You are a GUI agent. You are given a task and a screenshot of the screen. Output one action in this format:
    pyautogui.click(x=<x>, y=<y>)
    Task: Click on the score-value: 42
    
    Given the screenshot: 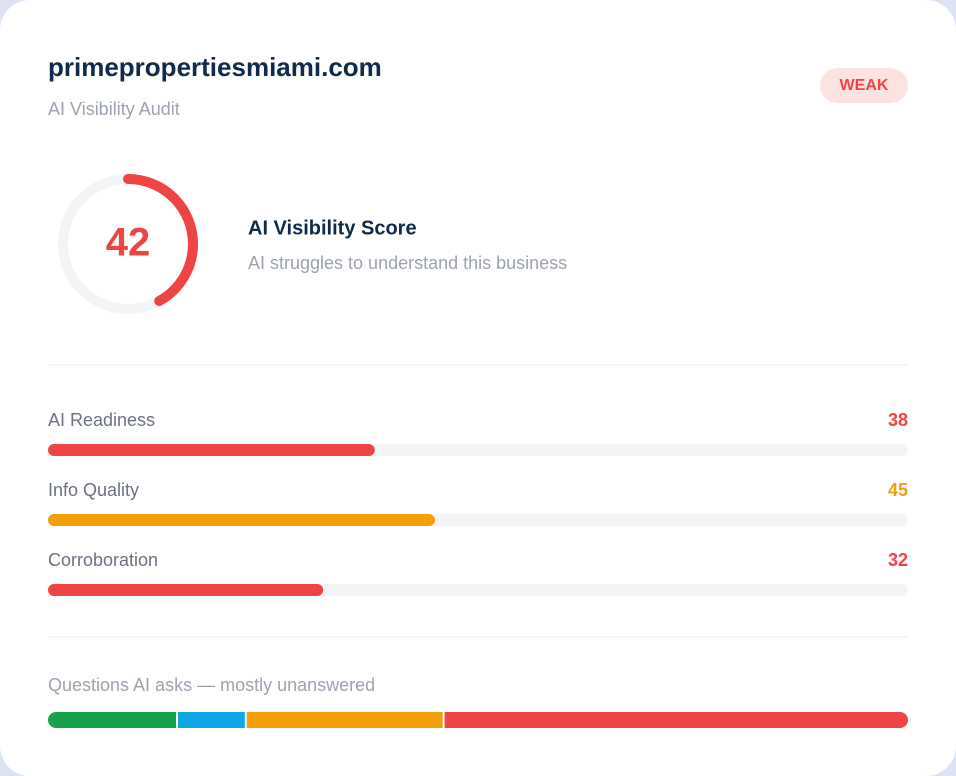 What is the action you would take?
    pyautogui.click(x=128, y=243)
    